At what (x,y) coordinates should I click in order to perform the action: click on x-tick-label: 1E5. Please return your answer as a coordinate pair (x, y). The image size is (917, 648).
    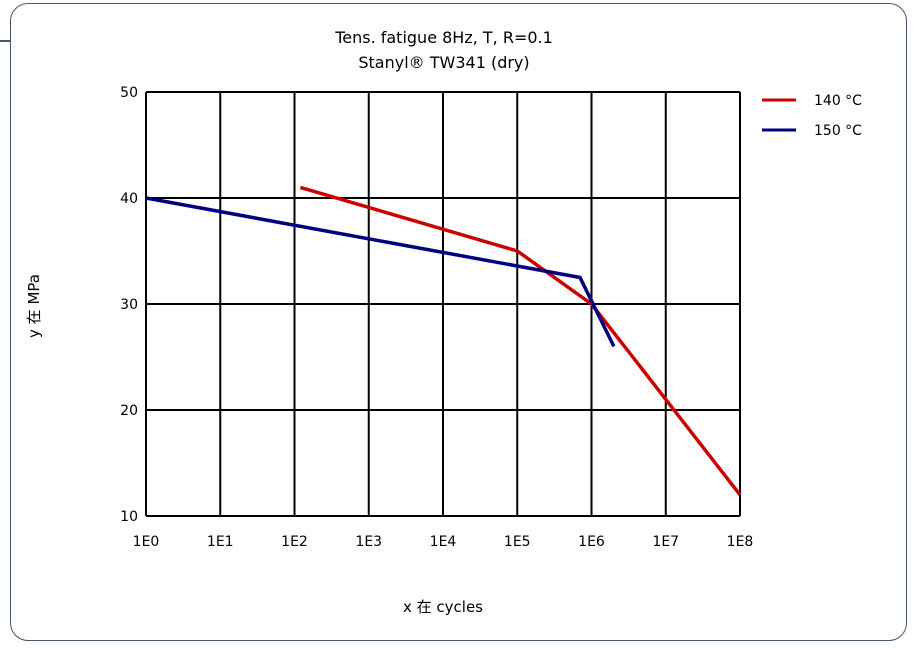
    Looking at the image, I should click on (517, 542).